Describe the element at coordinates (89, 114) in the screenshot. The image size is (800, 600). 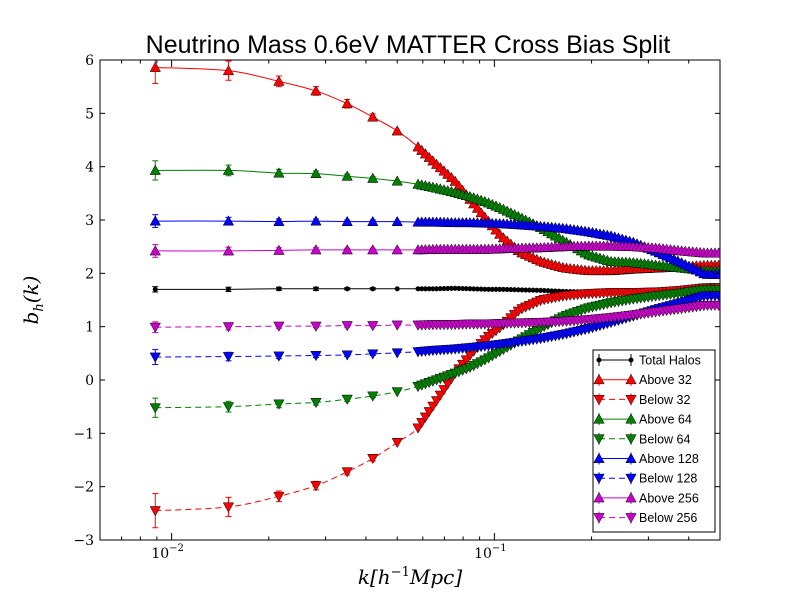
I see `y-tick-label: 5` at that location.